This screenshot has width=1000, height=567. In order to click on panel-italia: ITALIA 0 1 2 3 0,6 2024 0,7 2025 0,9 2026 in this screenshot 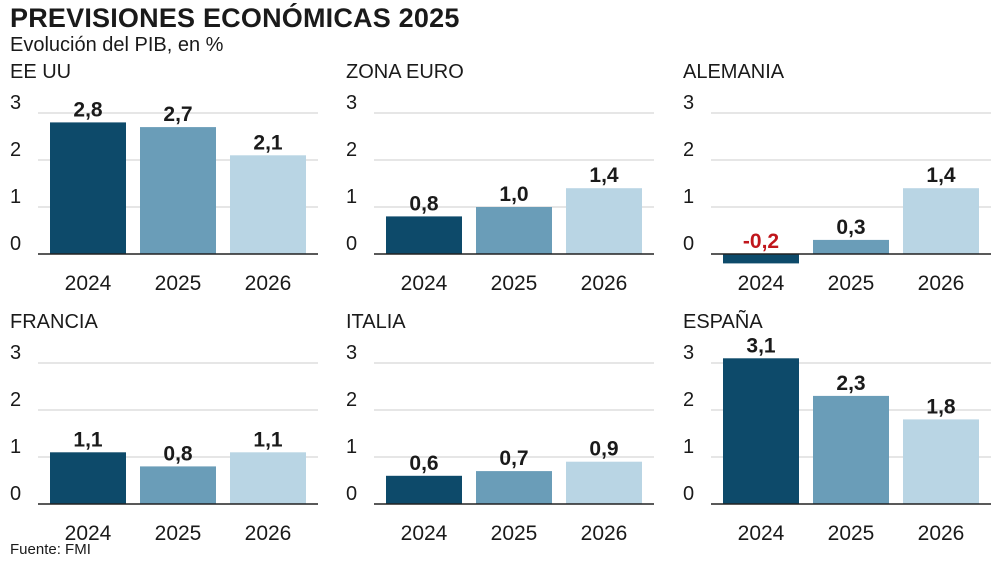, I will do `click(506, 435)`.